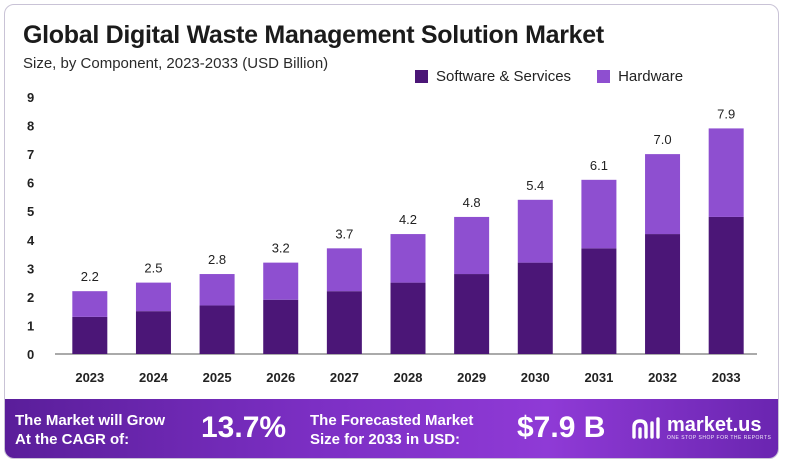  Describe the element at coordinates (30, 126) in the screenshot. I see `y-tick-label: 8` at that location.